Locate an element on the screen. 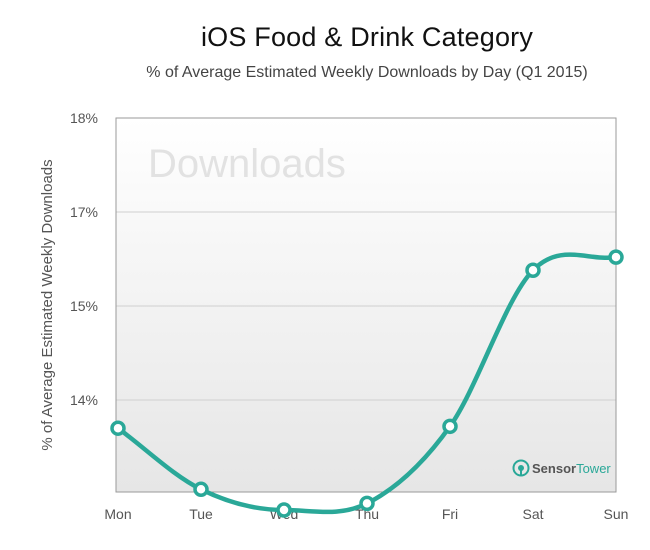  logo-text: SensorTower is located at coordinates (571, 468).